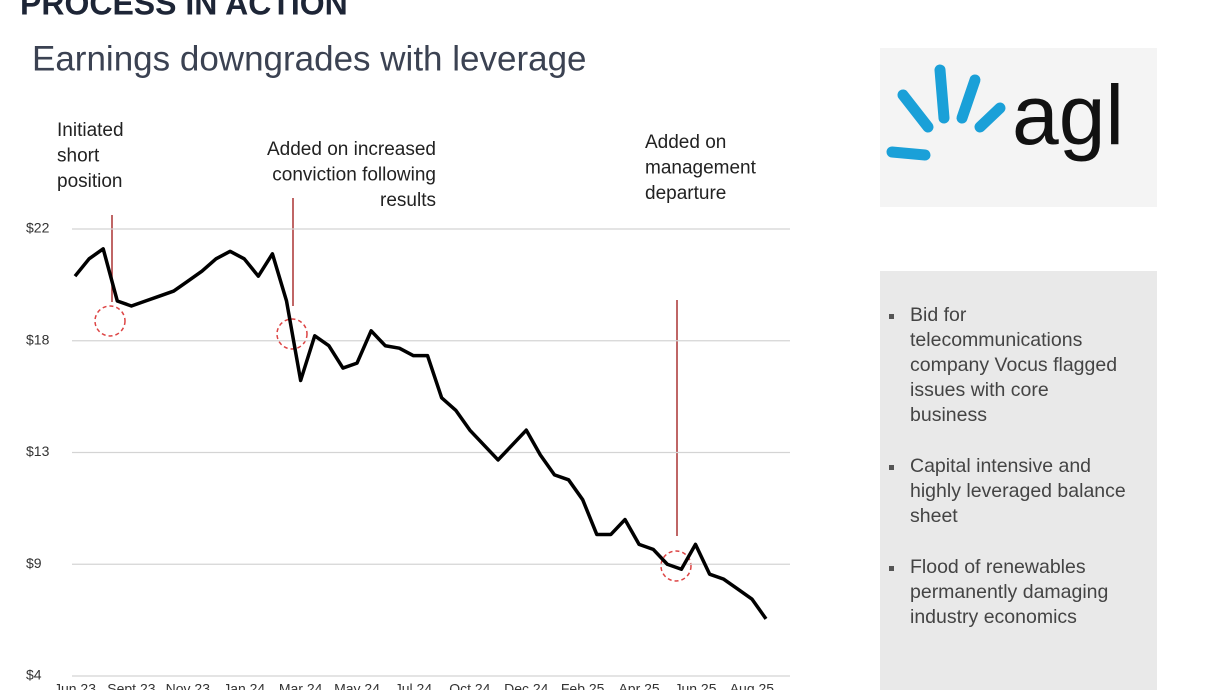 This screenshot has width=1226, height=690. What do you see at coordinates (414, 685) in the screenshot?
I see `x-tick-label: Jul 24` at bounding box center [414, 685].